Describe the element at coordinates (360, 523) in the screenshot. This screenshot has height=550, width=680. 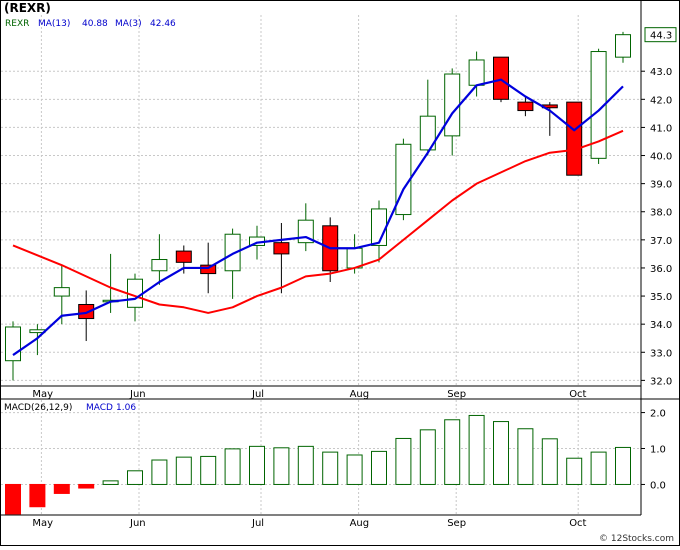
I see `macd-month-label: Aug` at that location.